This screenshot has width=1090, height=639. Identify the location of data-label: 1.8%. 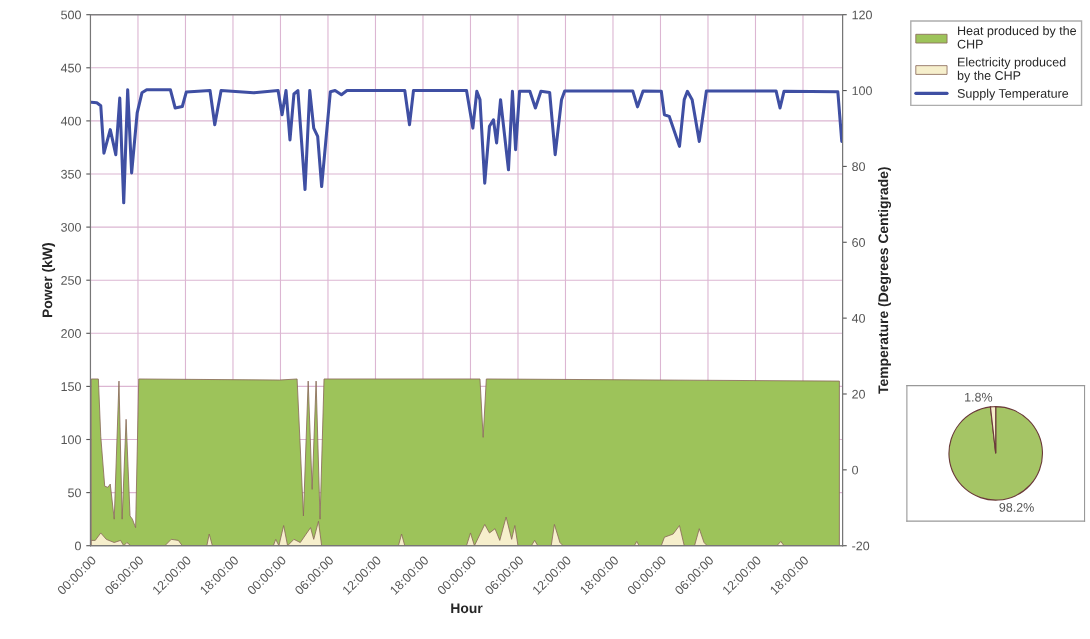
(979, 397).